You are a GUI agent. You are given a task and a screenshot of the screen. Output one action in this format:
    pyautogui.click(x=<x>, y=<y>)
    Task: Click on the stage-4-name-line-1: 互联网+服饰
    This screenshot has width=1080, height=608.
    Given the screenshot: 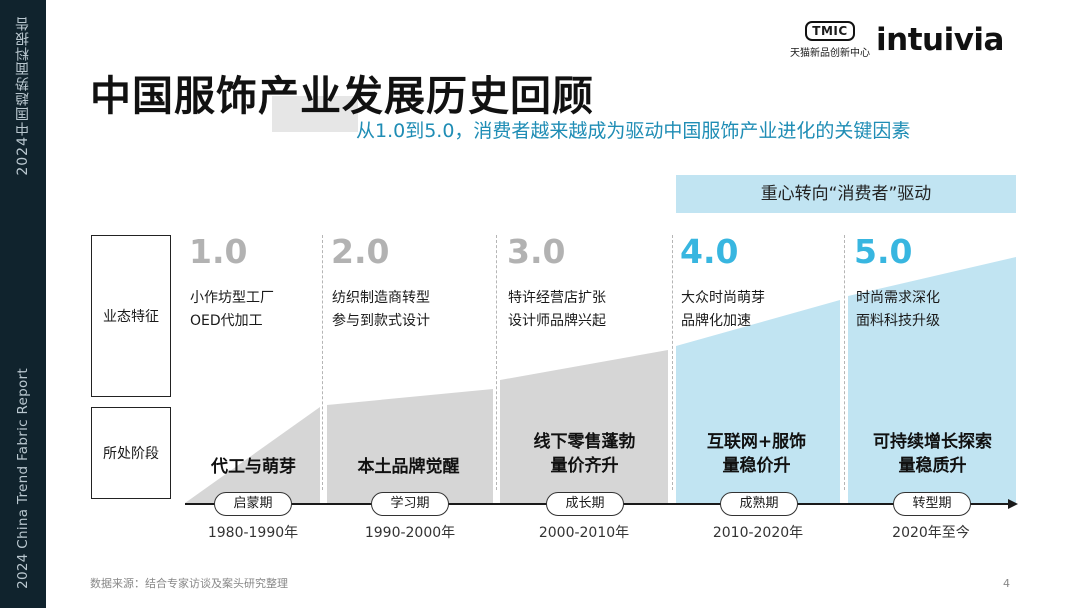 What is the action you would take?
    pyautogui.click(x=756, y=442)
    